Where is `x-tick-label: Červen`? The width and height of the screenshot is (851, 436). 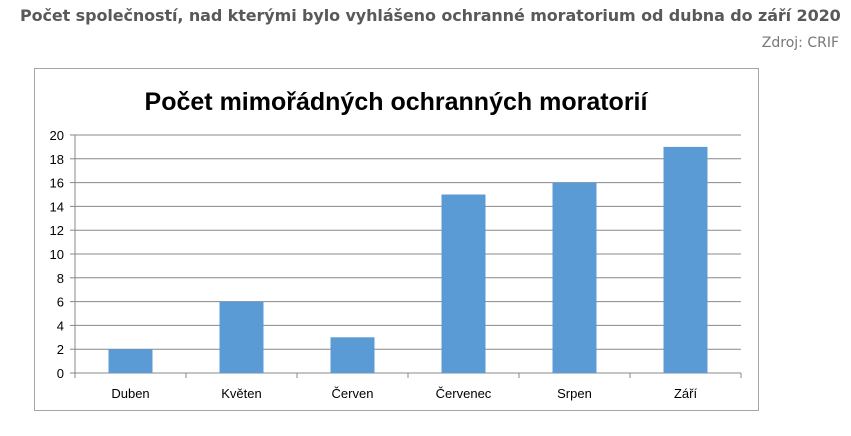
x-tick-label: Červen is located at coordinates (353, 393).